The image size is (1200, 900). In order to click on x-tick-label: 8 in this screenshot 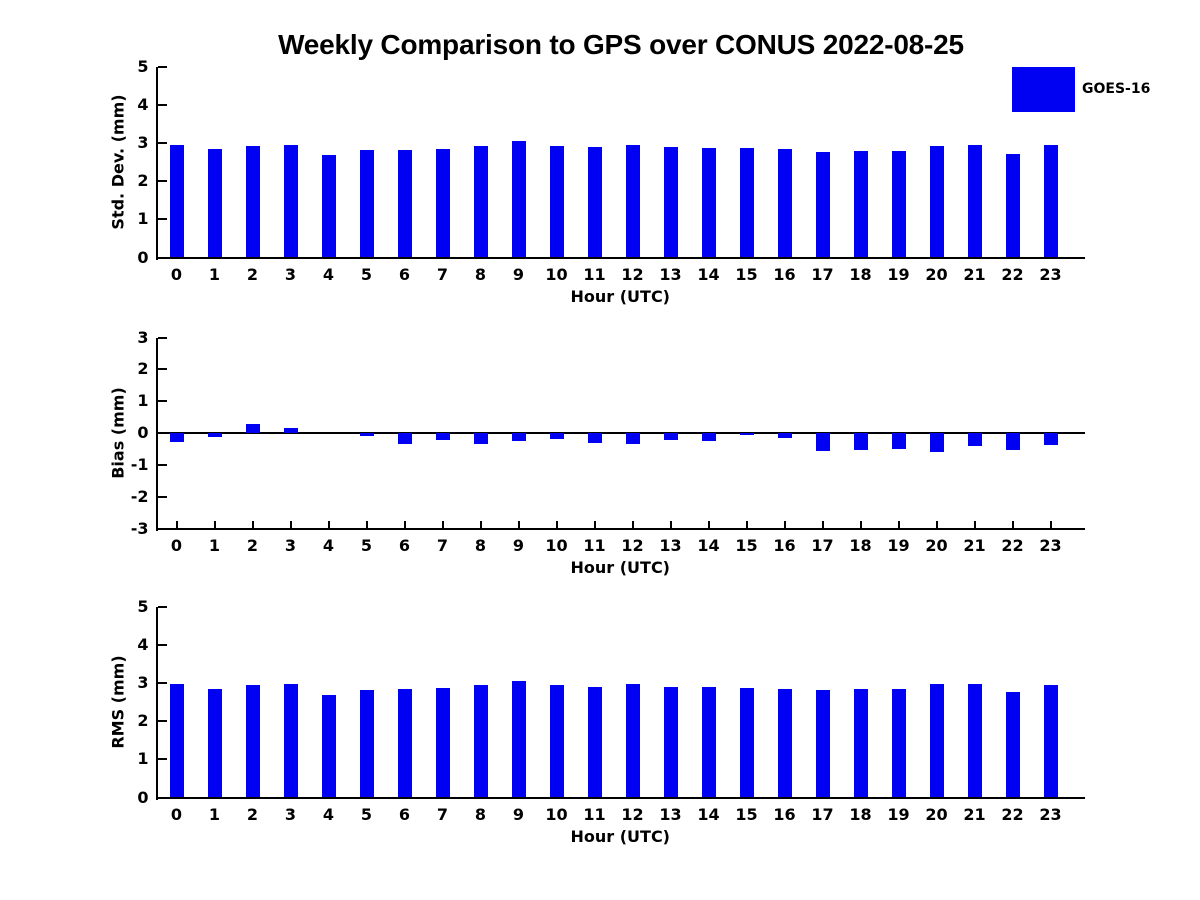, I will do `click(480, 545)`.